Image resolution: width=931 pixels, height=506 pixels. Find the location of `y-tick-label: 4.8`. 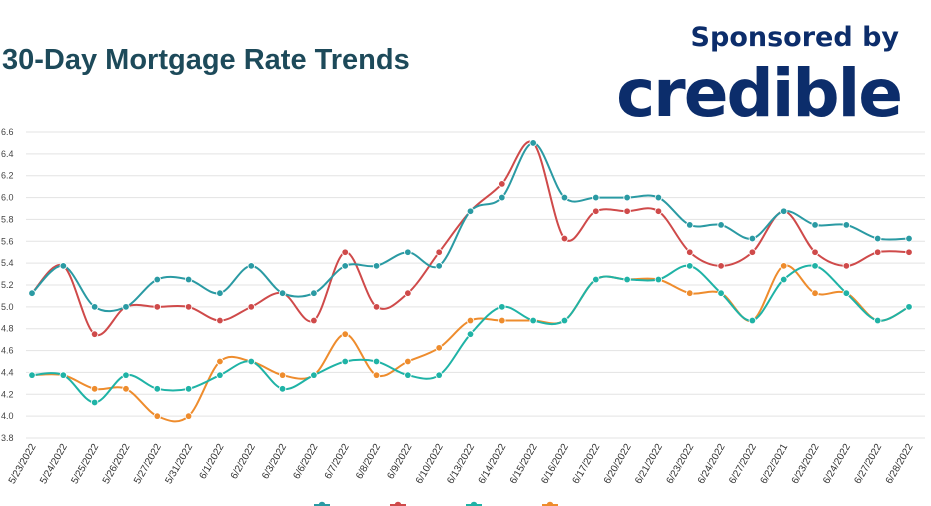

y-tick-label: 4.8 is located at coordinates (7, 329).